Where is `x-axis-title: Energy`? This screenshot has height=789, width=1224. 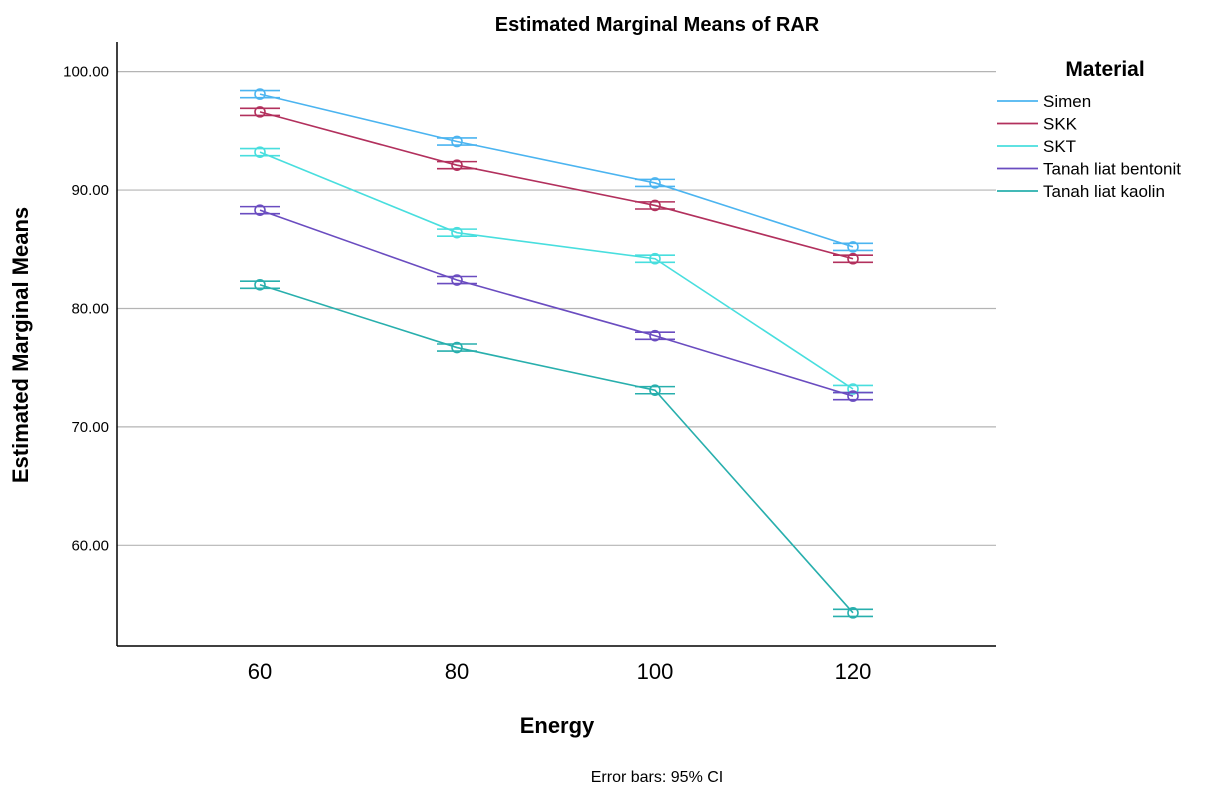
x-axis-title: Energy is located at coordinates (557, 725).